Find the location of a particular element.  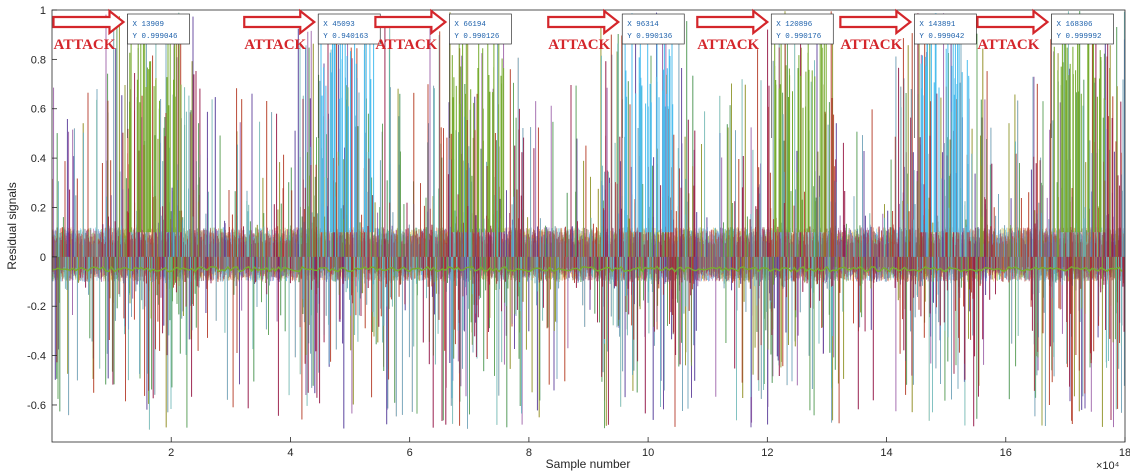

offset-line is located at coordinates (587, 269).